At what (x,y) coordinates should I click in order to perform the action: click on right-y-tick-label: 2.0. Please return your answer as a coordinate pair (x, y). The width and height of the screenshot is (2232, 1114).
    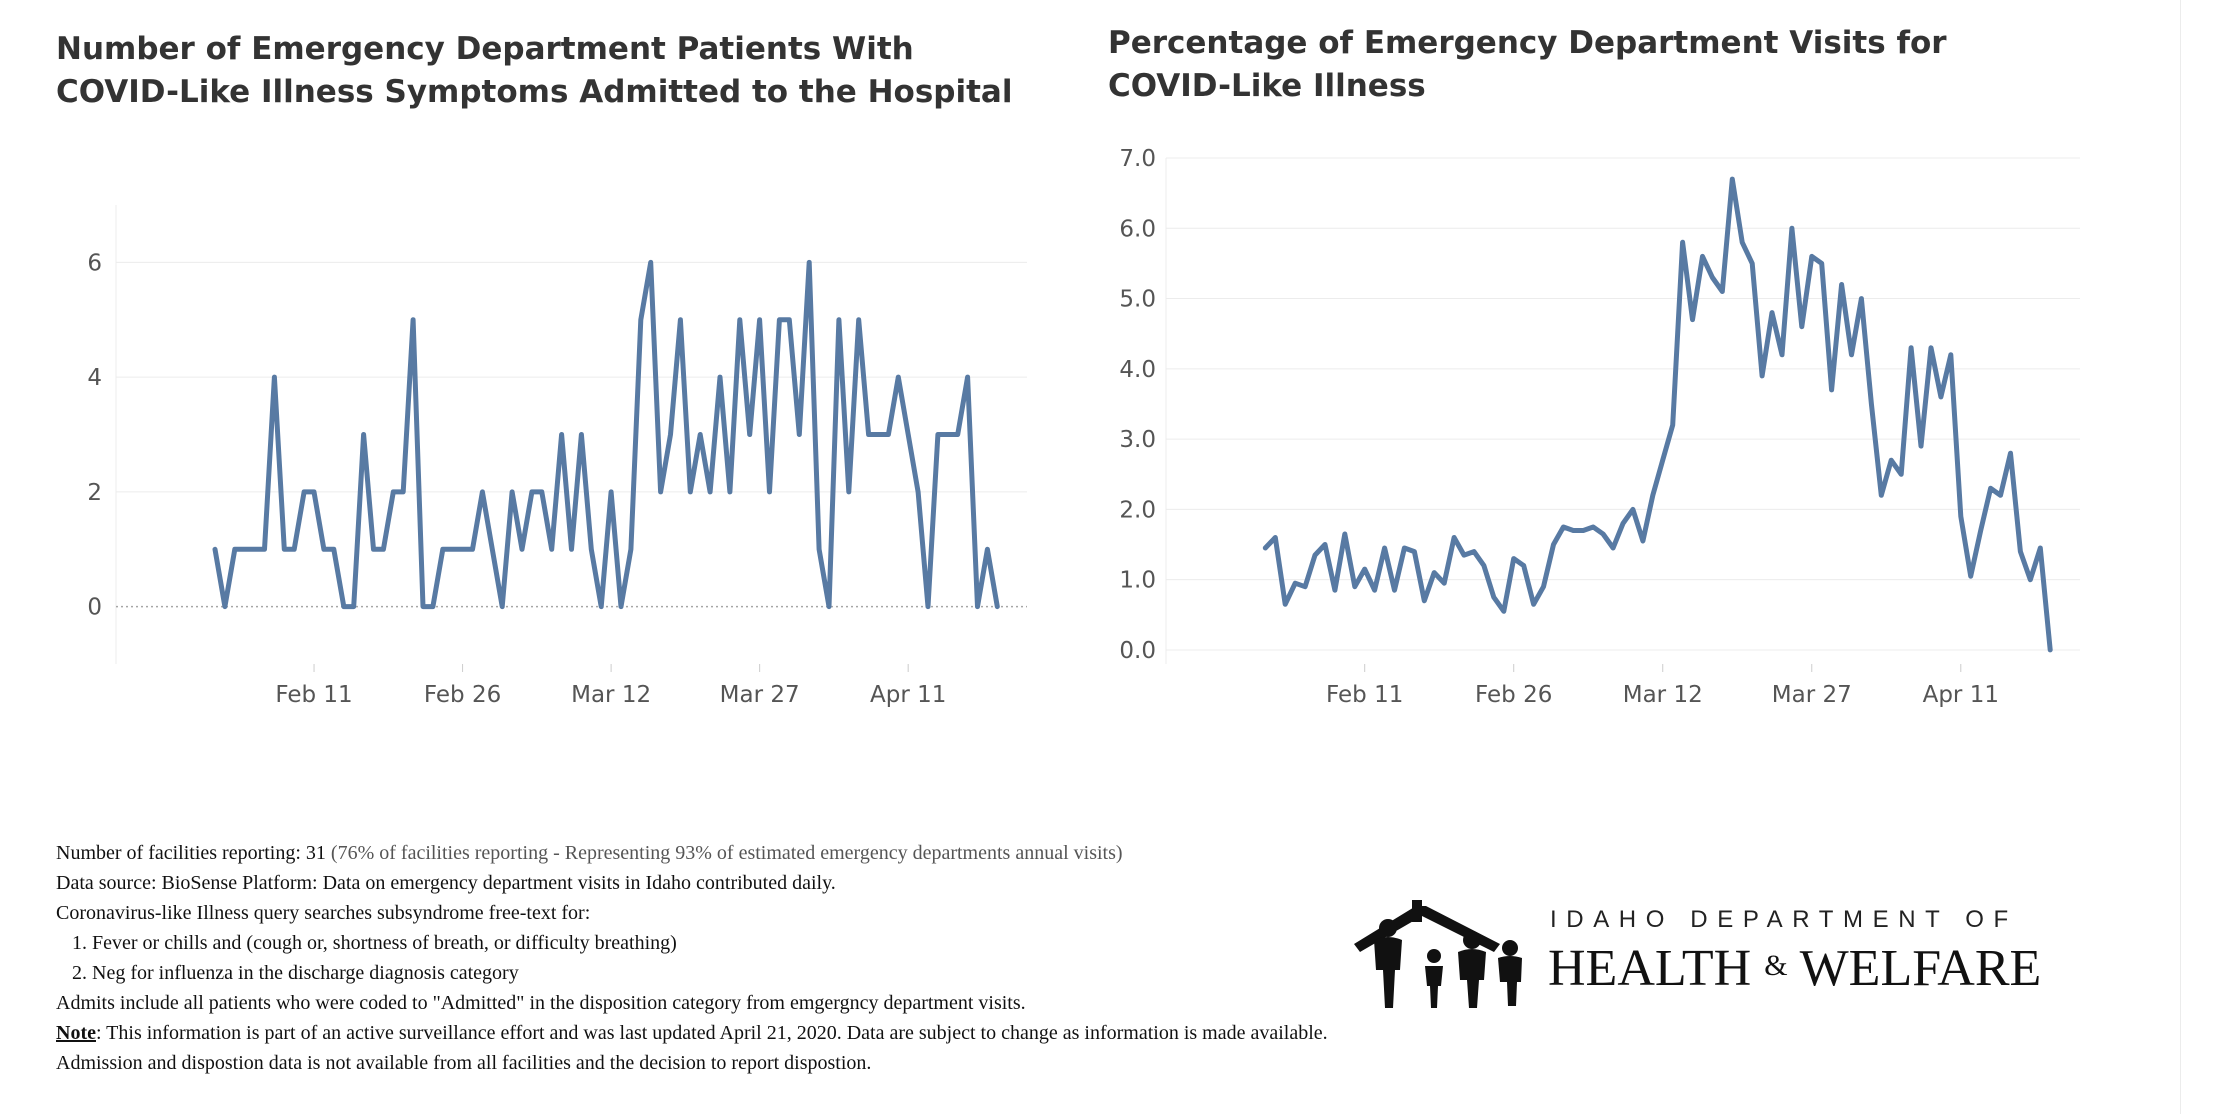
    Looking at the image, I should click on (1137, 510).